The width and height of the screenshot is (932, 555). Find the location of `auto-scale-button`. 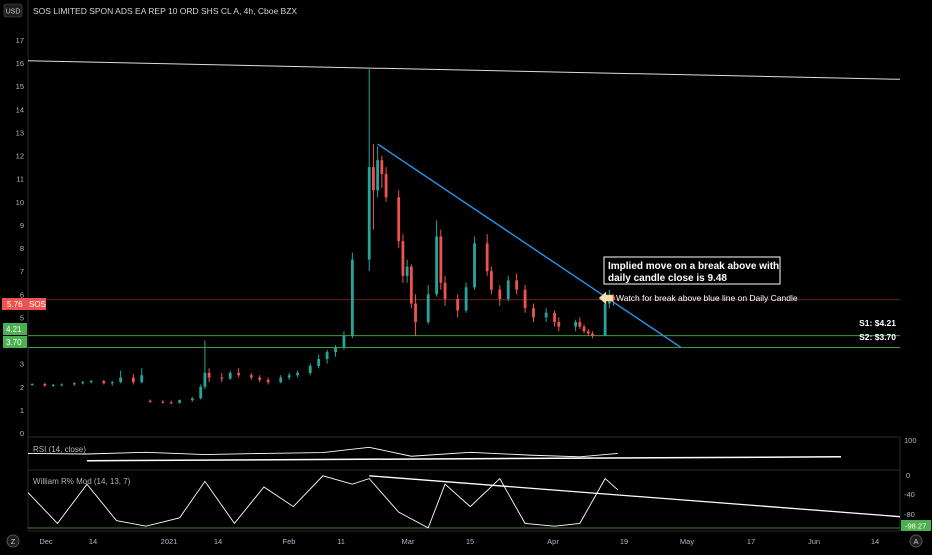

auto-scale-button is located at coordinates (916, 541).